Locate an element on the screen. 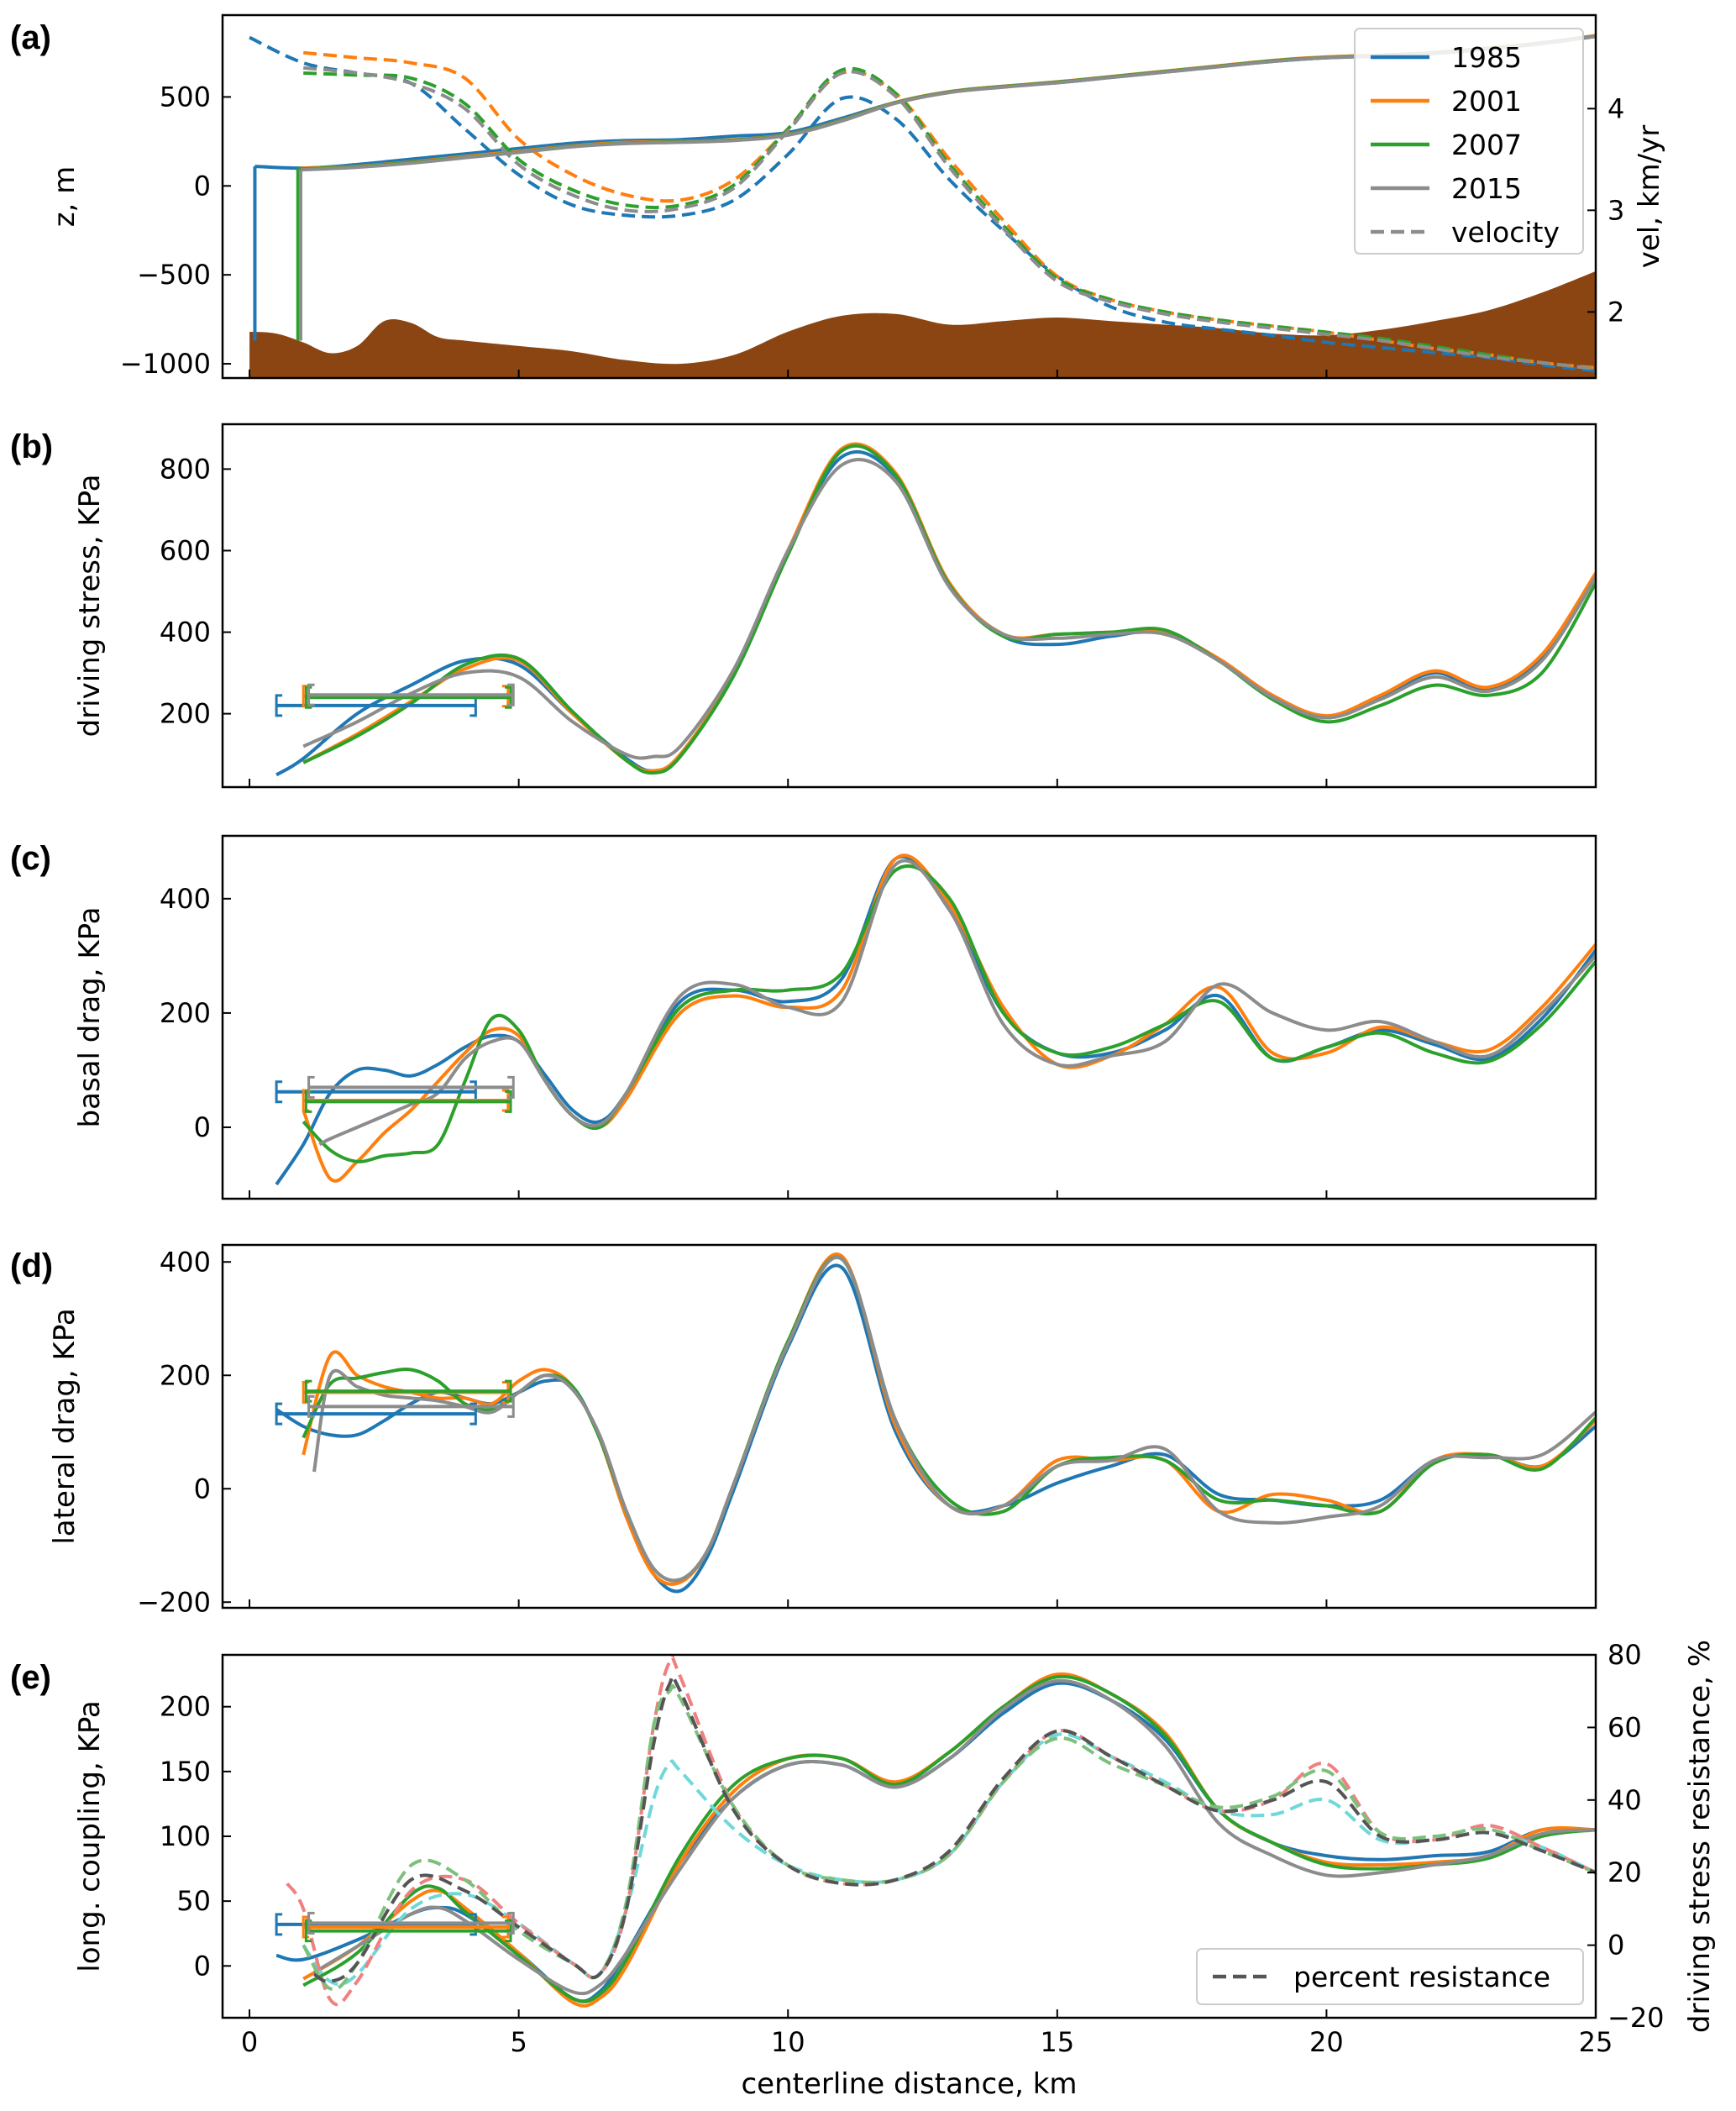 Image resolution: width=1736 pixels, height=2111 pixels. y-axis-label: lateral drag, KPa is located at coordinates (64, 1426).